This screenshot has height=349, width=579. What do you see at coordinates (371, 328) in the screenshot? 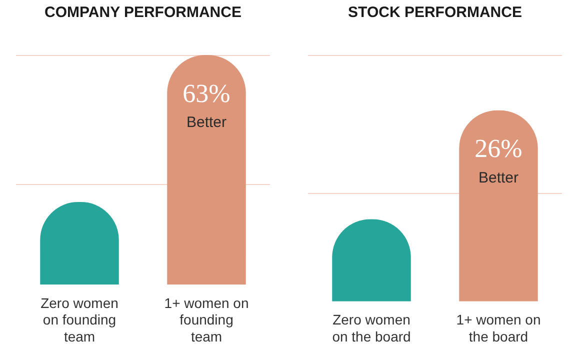
I see `x-tick-label: Zero women on the board` at bounding box center [371, 328].